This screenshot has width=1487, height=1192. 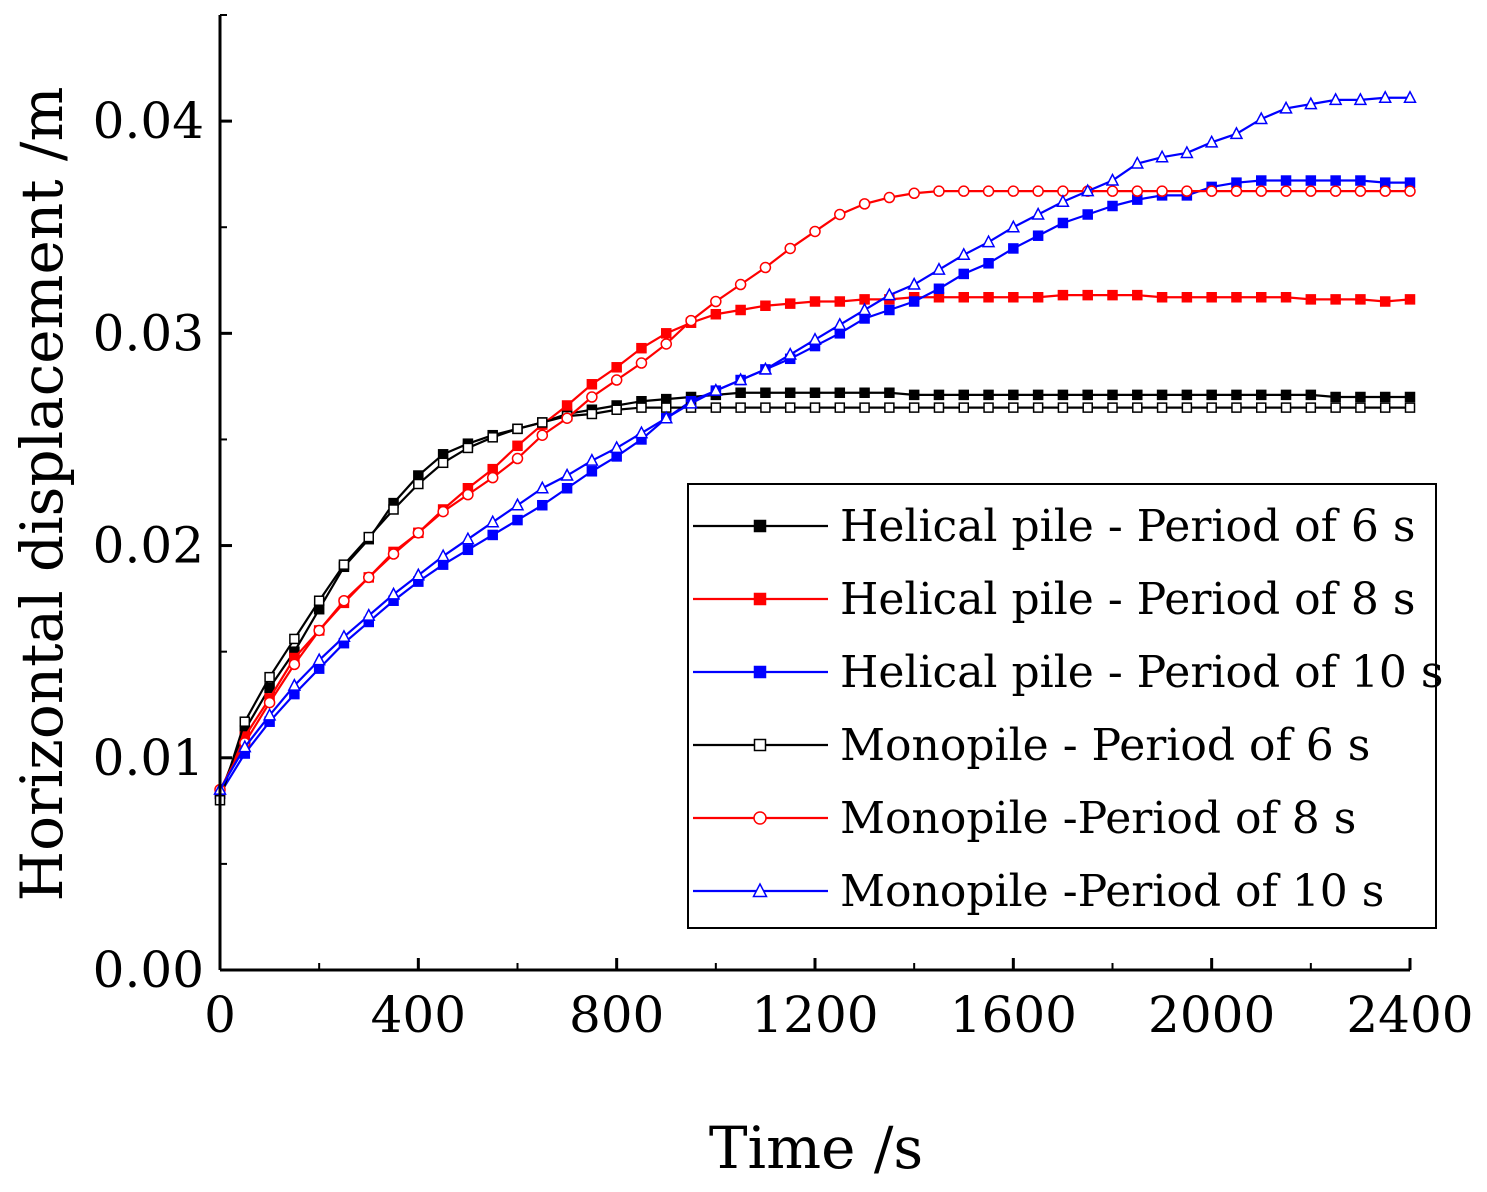 I want to click on legend-marker, so click(x=760, y=745).